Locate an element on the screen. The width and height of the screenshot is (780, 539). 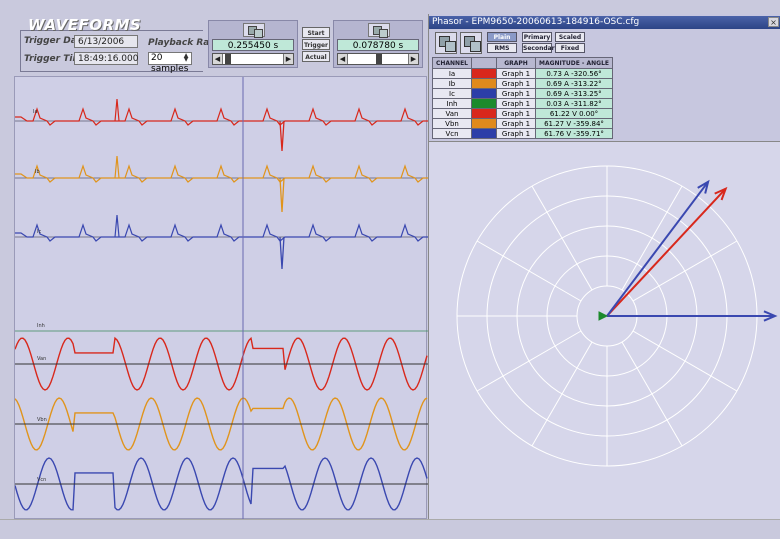
divider is located at coordinates (604, 141).